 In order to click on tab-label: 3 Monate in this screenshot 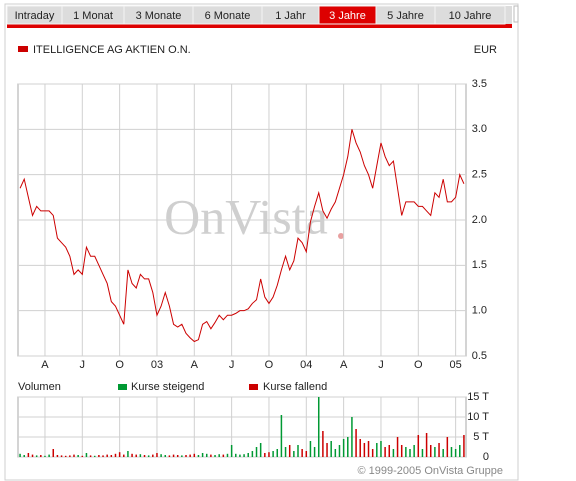, I will do `click(159, 16)`.